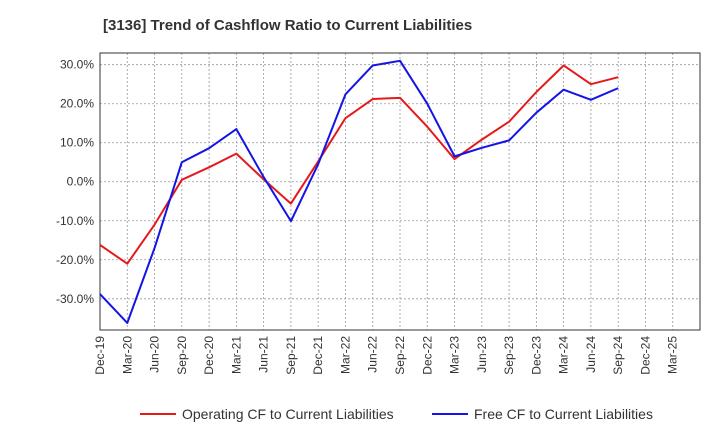 The height and width of the screenshot is (440, 720). What do you see at coordinates (155, 354) in the screenshot?
I see `x-tick-label: Jun-20` at bounding box center [155, 354].